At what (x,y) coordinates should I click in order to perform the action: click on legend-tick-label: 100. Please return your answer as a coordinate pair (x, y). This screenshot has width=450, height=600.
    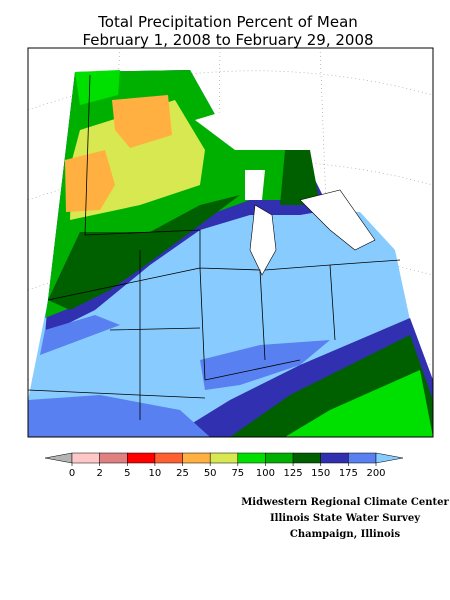
    Looking at the image, I should click on (265, 473).